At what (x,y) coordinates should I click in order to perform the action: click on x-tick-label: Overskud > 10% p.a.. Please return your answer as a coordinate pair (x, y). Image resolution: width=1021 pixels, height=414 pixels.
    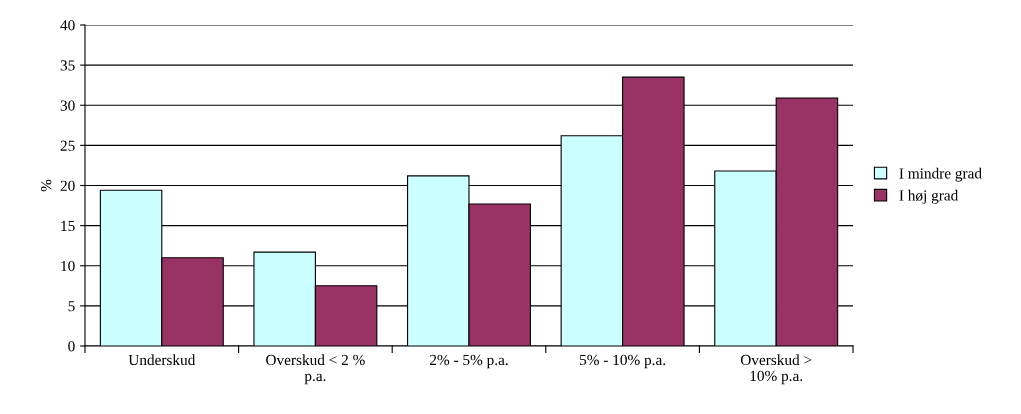
    Looking at the image, I should click on (776, 369).